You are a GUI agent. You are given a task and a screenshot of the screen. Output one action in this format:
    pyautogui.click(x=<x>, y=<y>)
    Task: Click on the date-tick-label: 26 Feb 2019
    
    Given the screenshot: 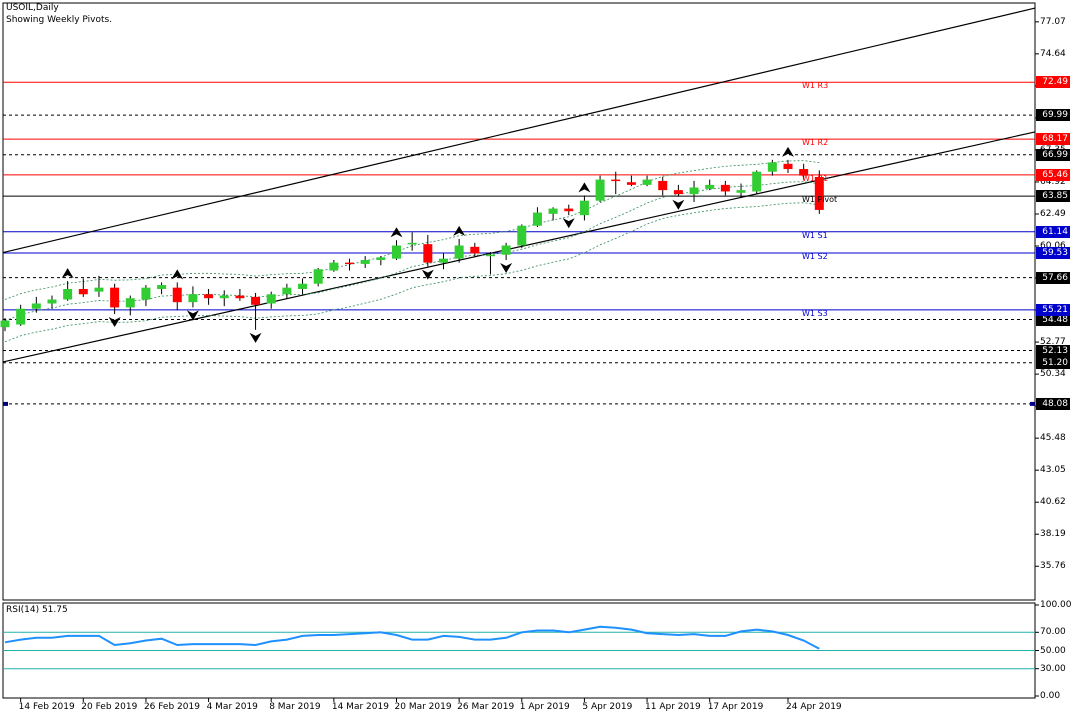 What is the action you would take?
    pyautogui.click(x=171, y=707)
    